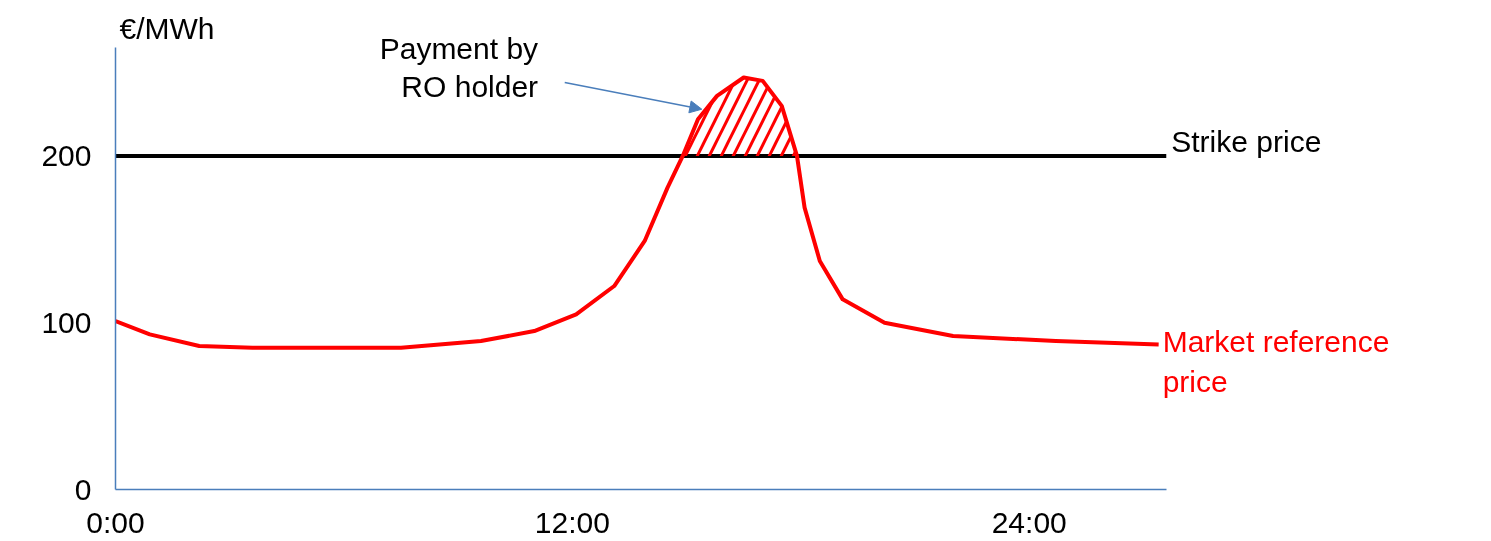 This screenshot has height=541, width=1491. Describe the element at coordinates (1246, 141) in the screenshot. I see `ref-line-label: Strike price` at that location.